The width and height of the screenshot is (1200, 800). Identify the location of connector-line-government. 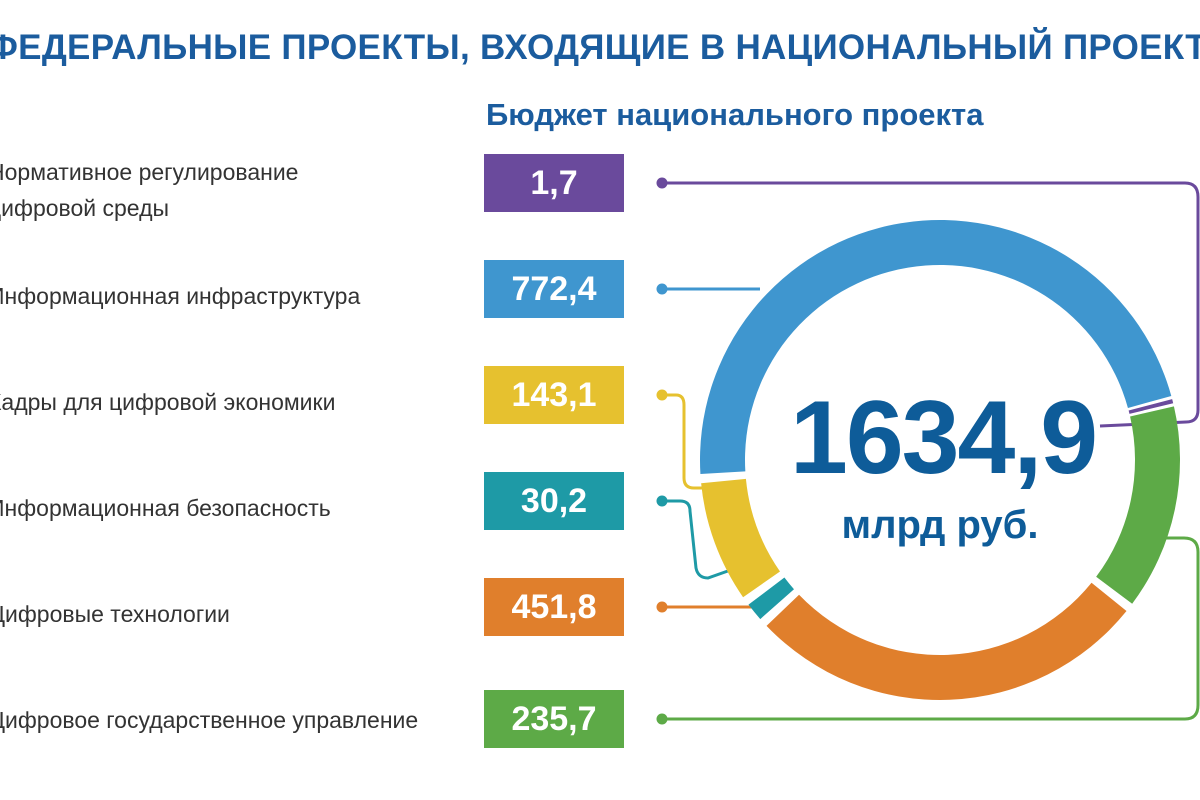
(931, 628).